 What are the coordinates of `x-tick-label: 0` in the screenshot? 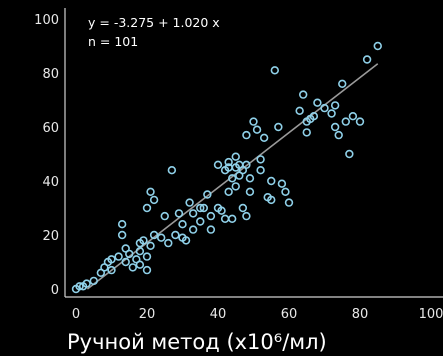 It's located at (76, 314).